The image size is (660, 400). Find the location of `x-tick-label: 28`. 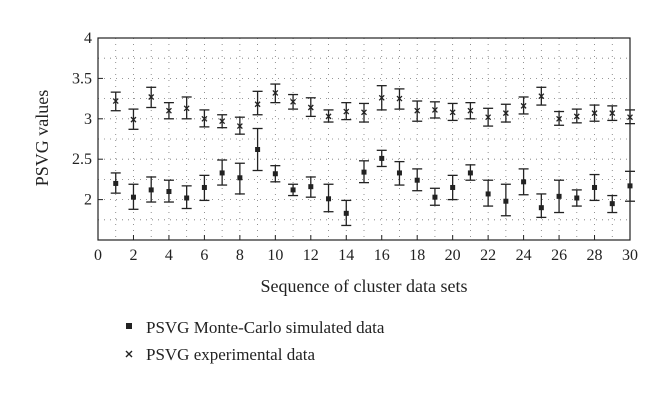

x-tick-label: 28 is located at coordinates (595, 255).